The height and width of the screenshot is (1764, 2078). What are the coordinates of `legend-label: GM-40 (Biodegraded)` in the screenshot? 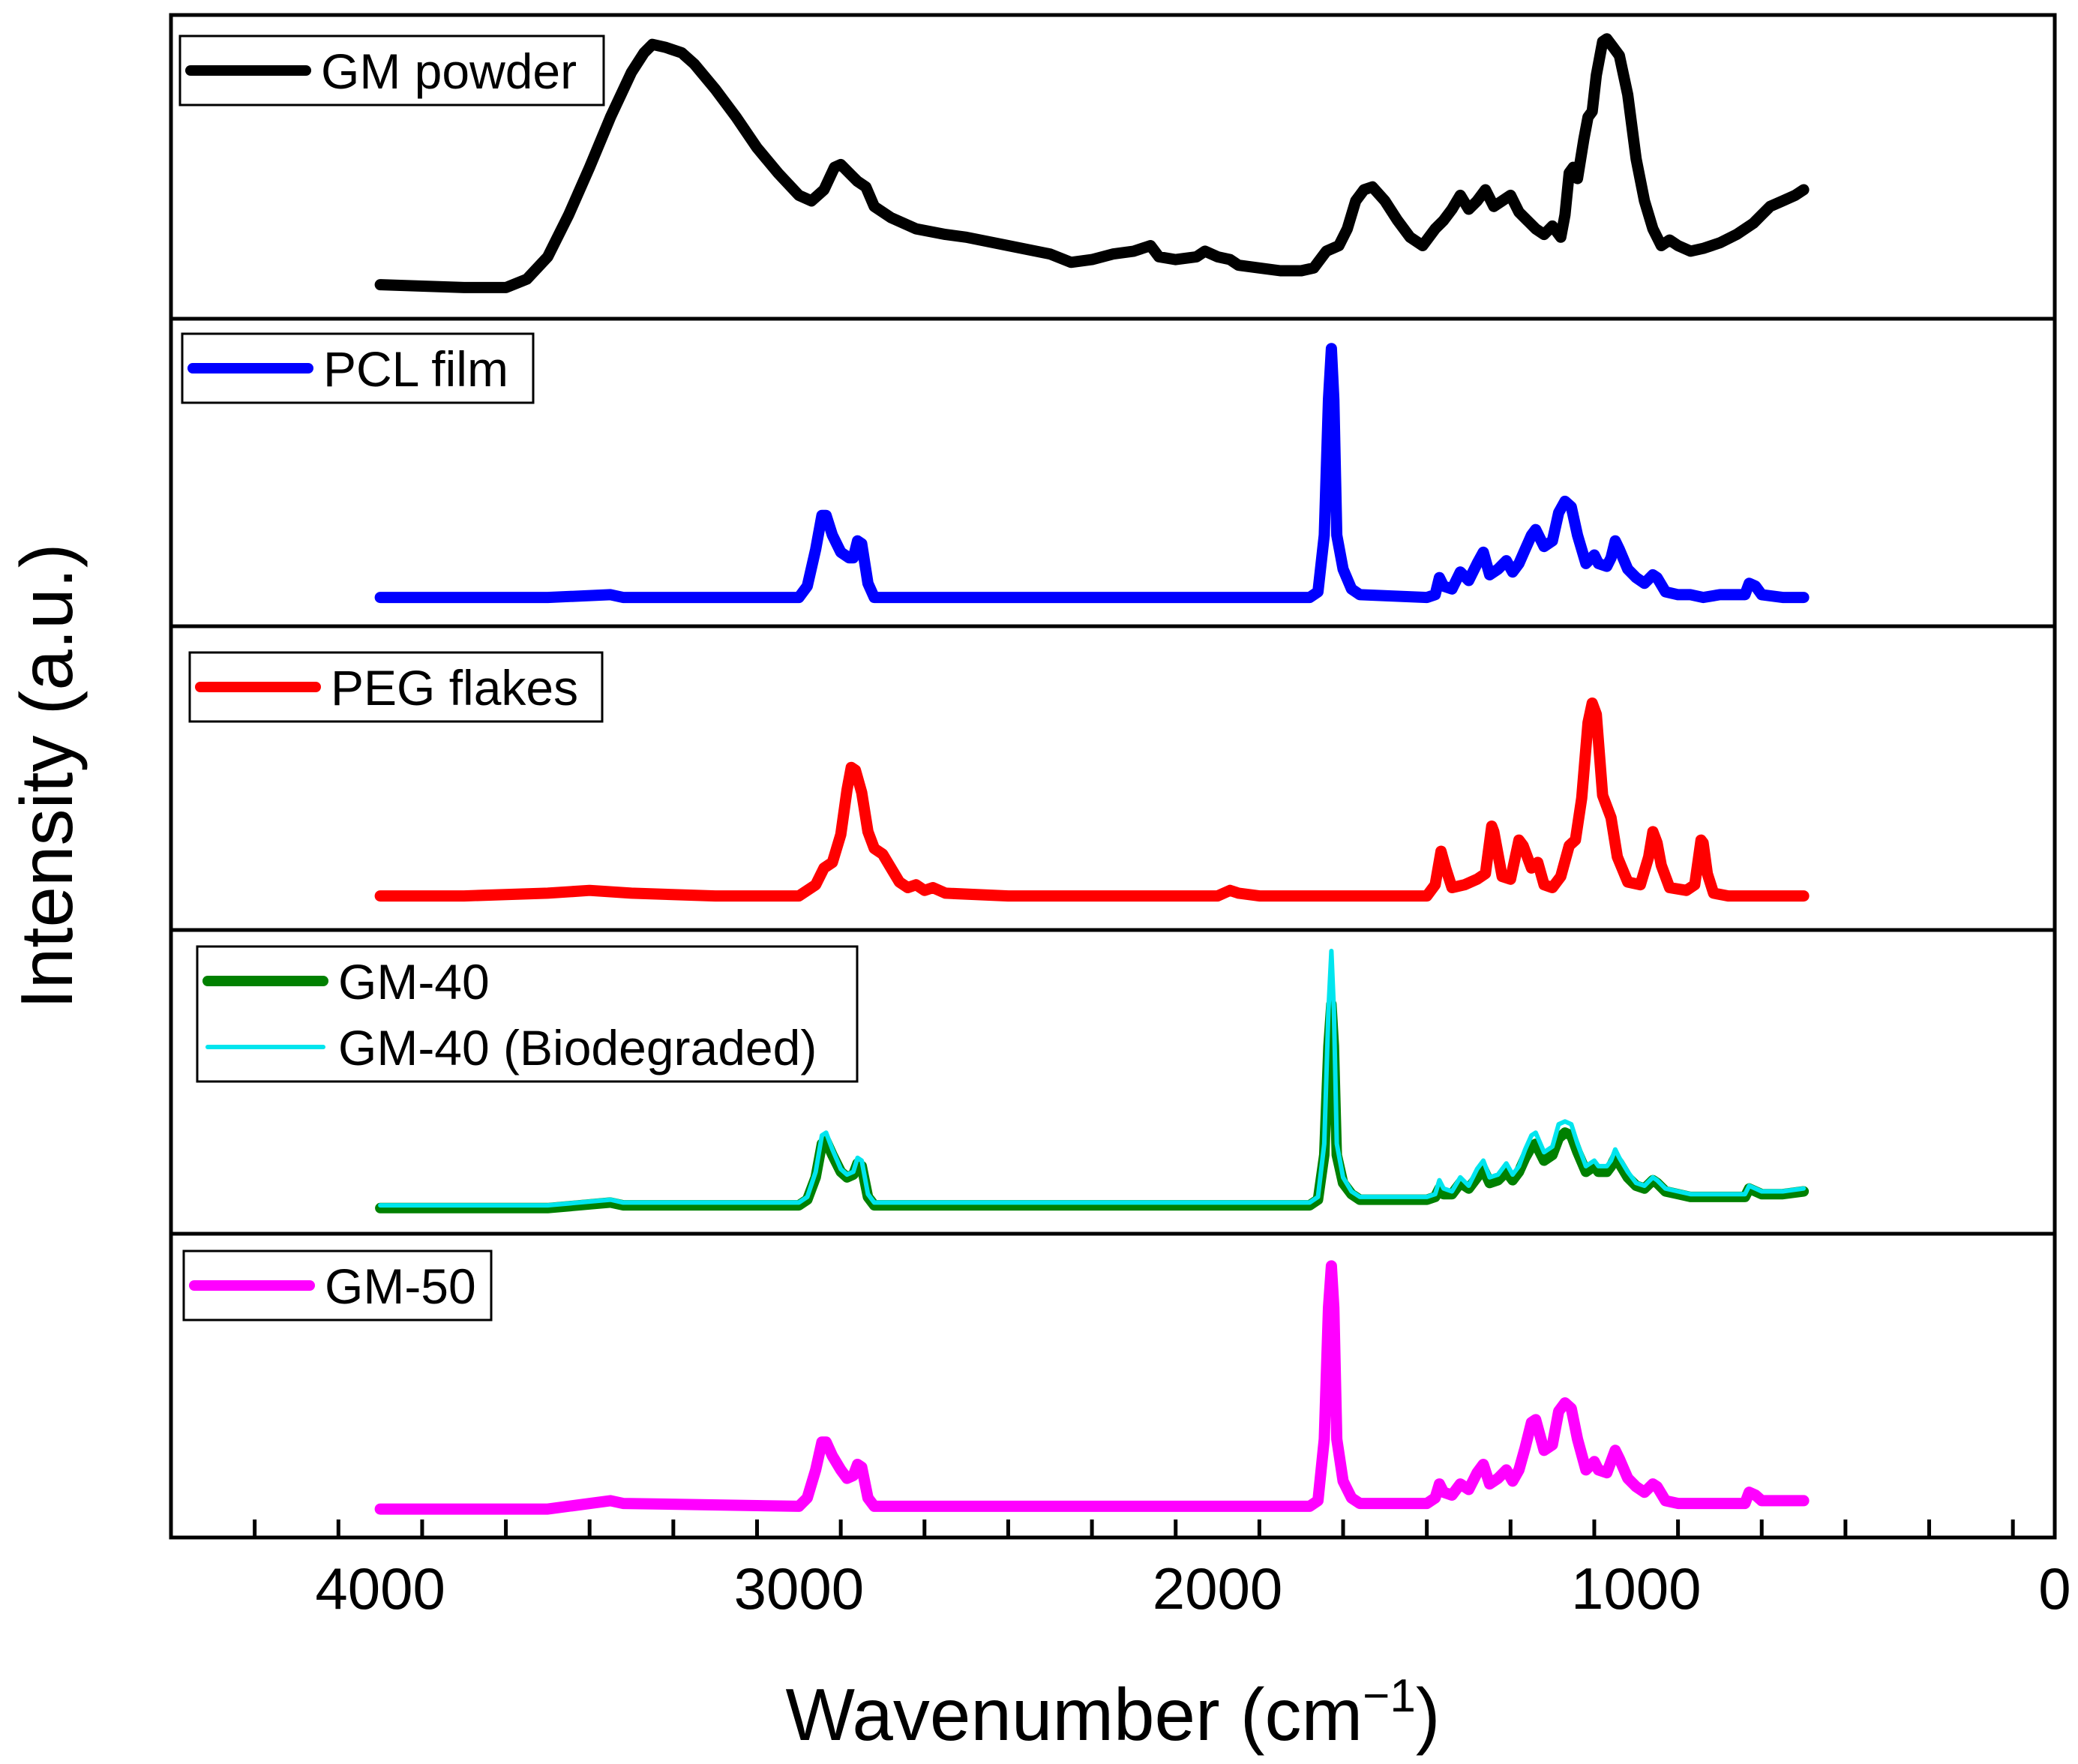 It's located at (577, 1048).